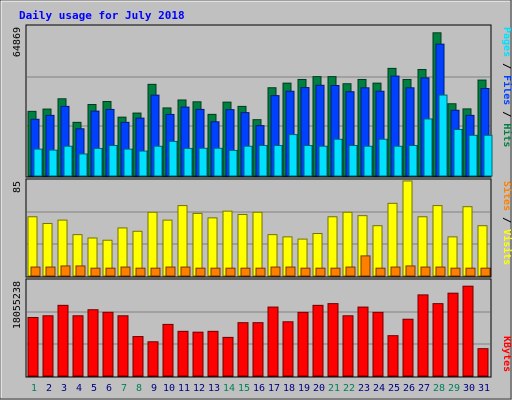 Image resolution: width=512 pixels, height=400 pixels. I want to click on x-tick-label: 7, so click(124, 388).